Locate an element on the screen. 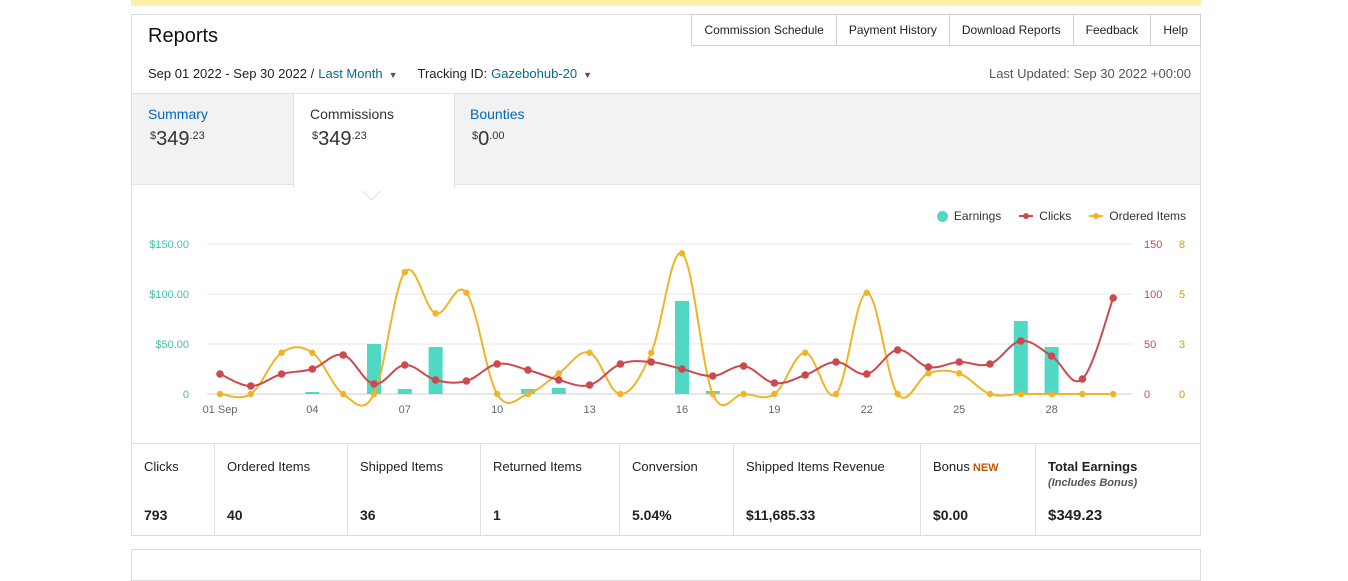  x-tick-label: 22 is located at coordinates (867, 410).